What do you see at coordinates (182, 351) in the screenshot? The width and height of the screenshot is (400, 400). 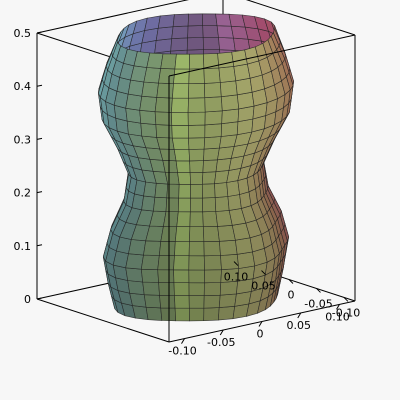 I see `x-tick-label: -0.10` at bounding box center [182, 351].